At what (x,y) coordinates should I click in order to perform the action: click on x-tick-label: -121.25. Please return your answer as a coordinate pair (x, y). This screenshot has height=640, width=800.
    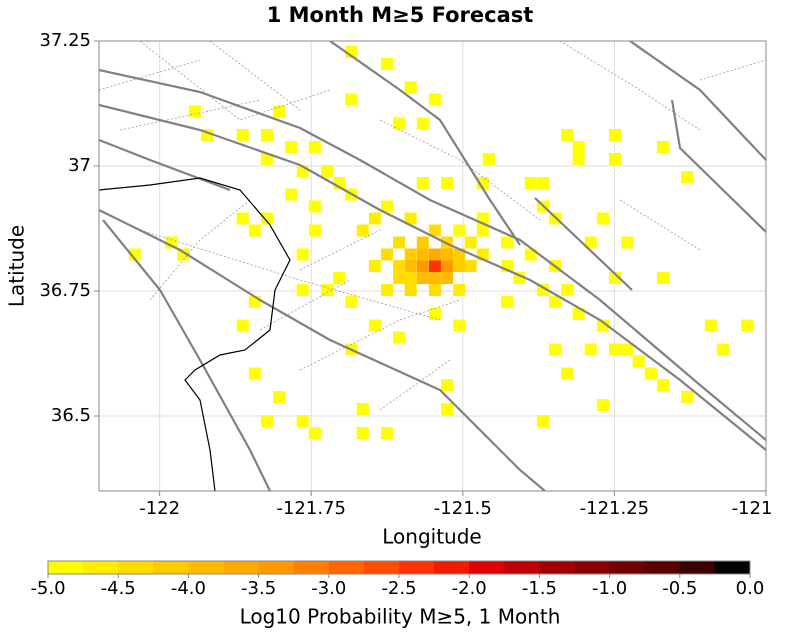
    Looking at the image, I should click on (614, 508).